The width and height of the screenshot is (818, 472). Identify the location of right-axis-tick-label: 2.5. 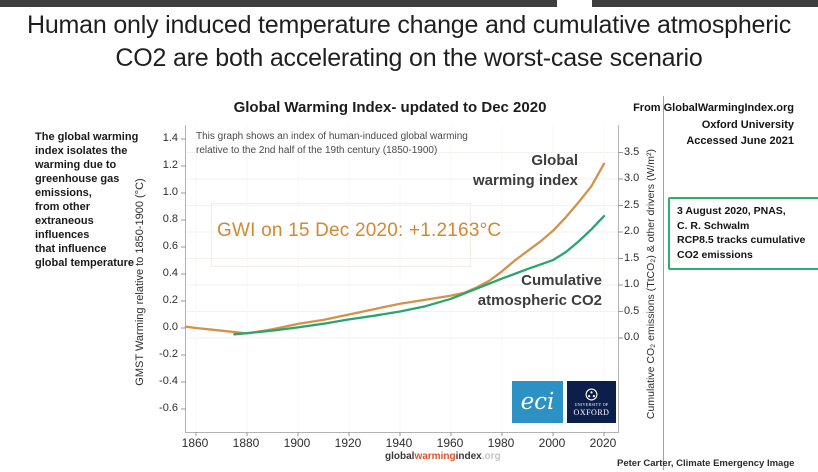
(632, 204).